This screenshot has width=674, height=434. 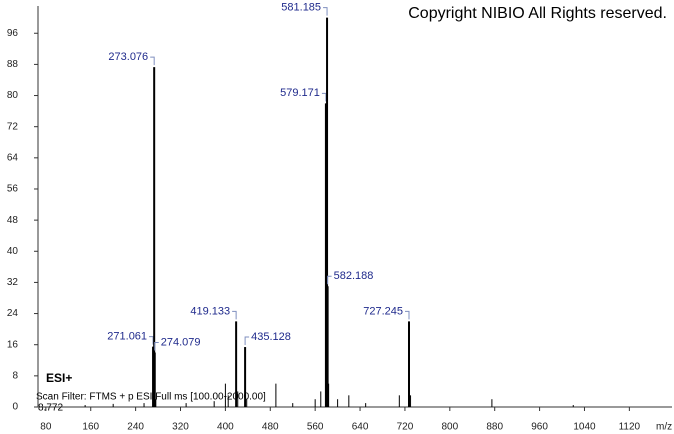 I want to click on y-tick-label: 96, so click(x=13, y=33).